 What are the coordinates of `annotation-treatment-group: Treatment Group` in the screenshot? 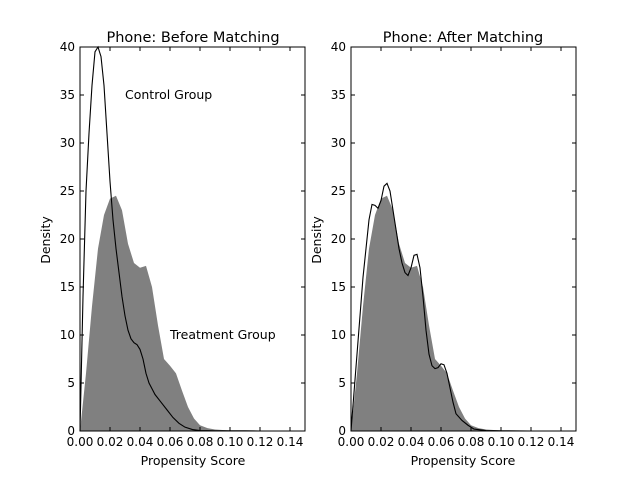 It's located at (222, 334).